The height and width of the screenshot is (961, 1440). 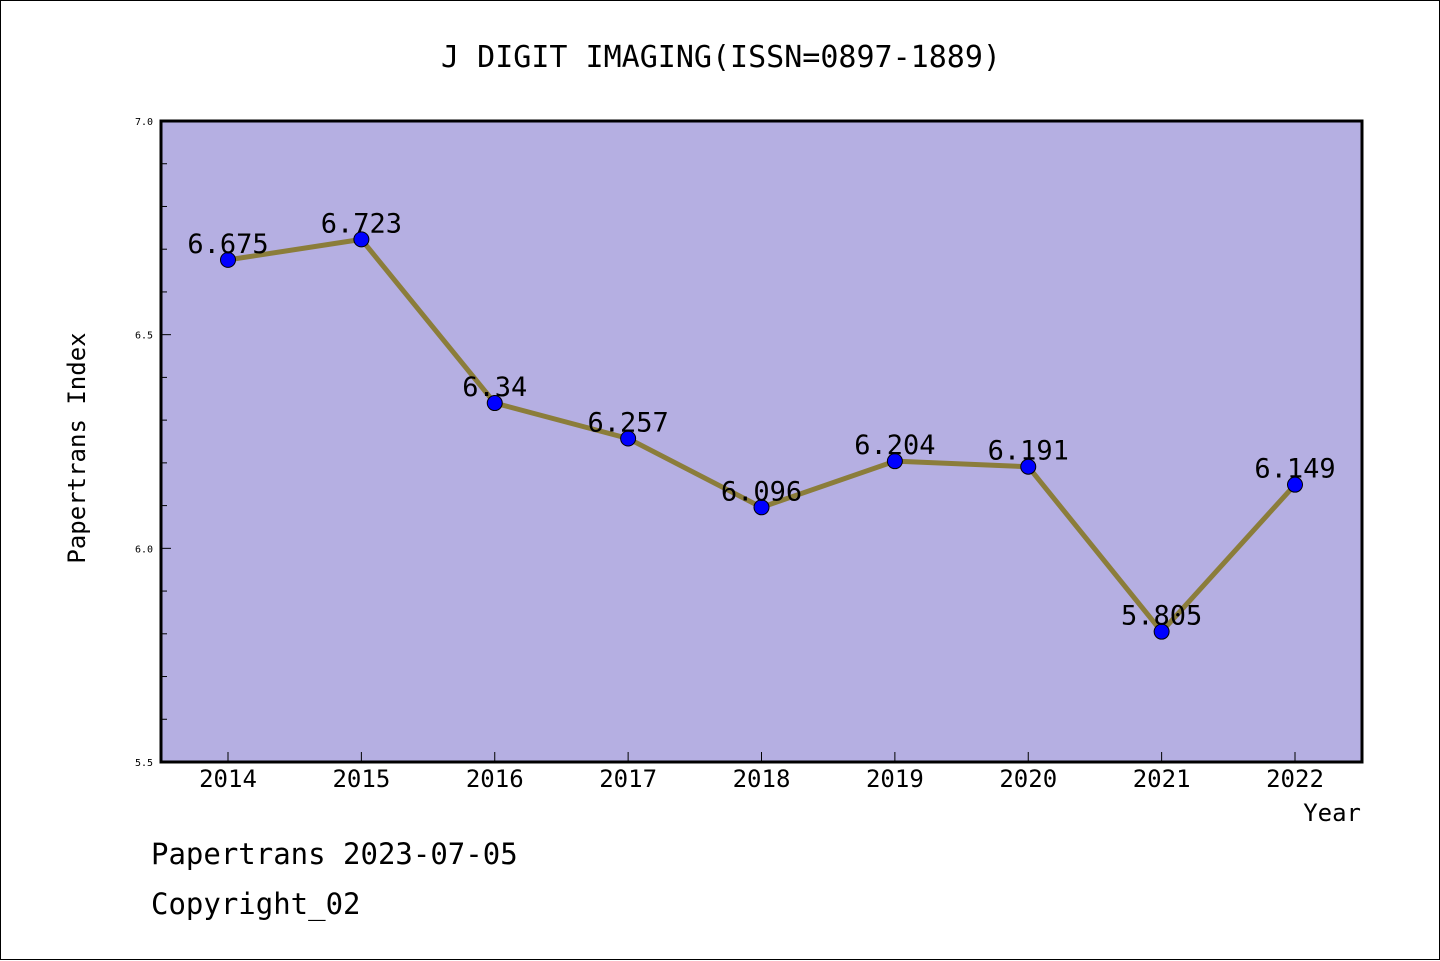 What do you see at coordinates (1332, 813) in the screenshot?
I see `x-axis-label: Year` at bounding box center [1332, 813].